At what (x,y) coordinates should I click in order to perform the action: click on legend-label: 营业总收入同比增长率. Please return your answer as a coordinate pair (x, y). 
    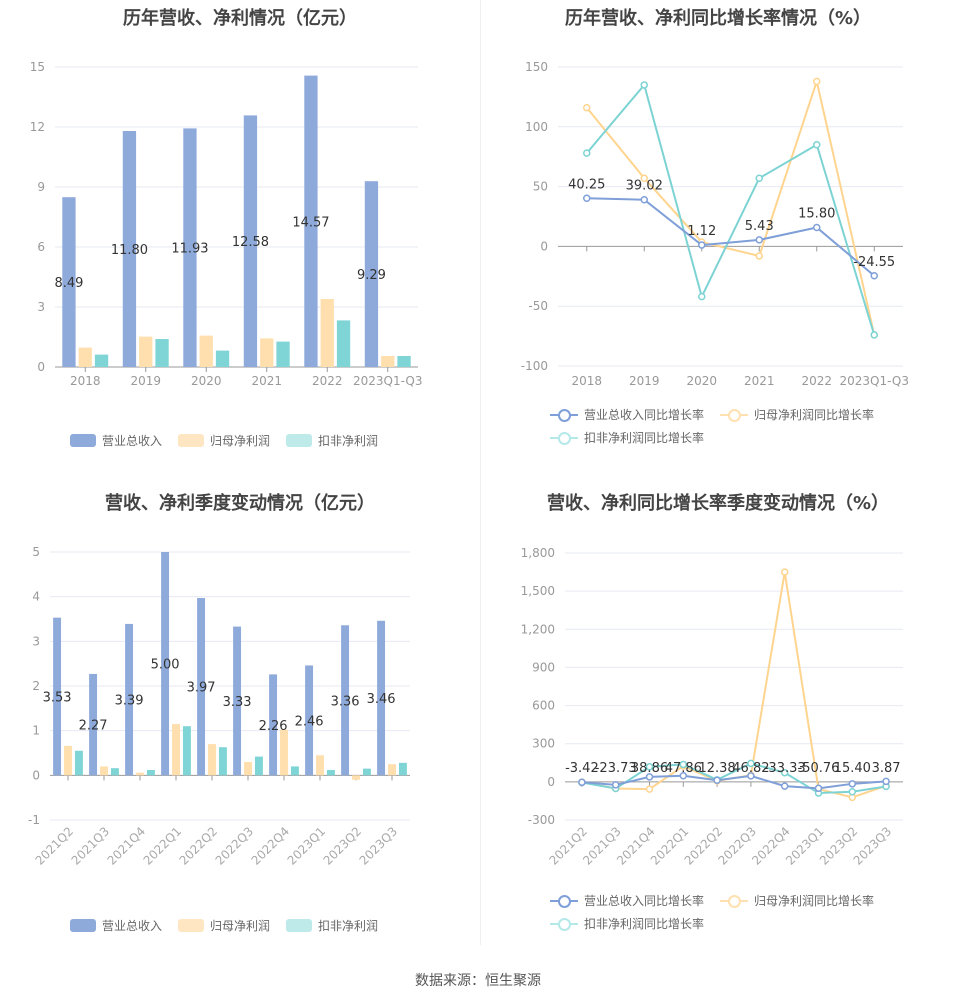
    Looking at the image, I should click on (644, 901).